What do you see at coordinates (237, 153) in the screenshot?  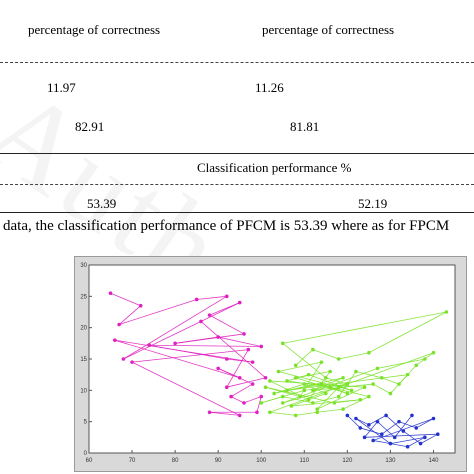 I see `table-rule` at bounding box center [237, 153].